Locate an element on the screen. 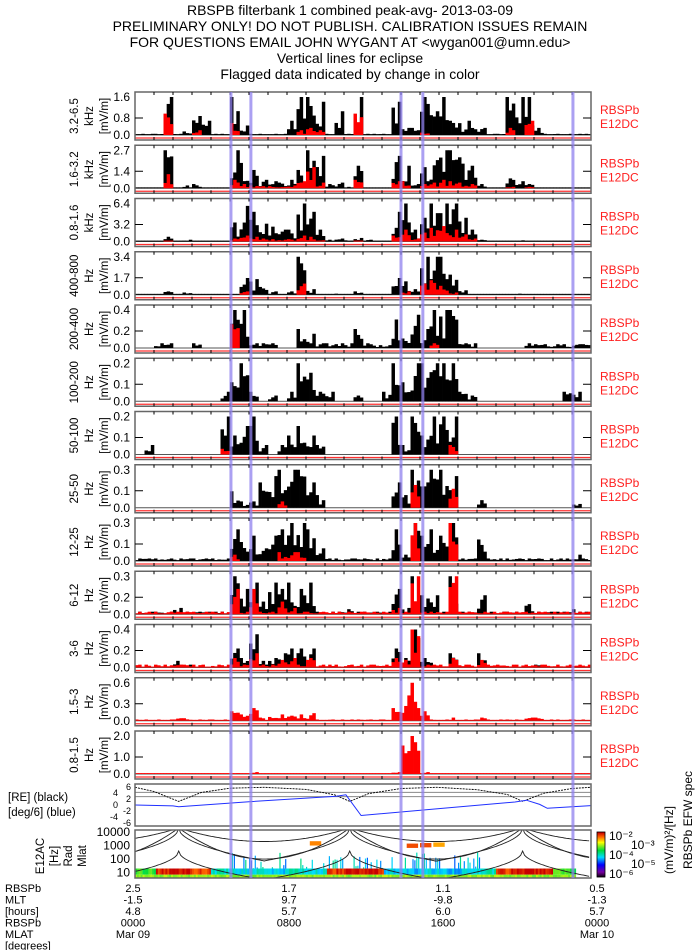  time-axis-value: 2.5 is located at coordinates (132, 889).